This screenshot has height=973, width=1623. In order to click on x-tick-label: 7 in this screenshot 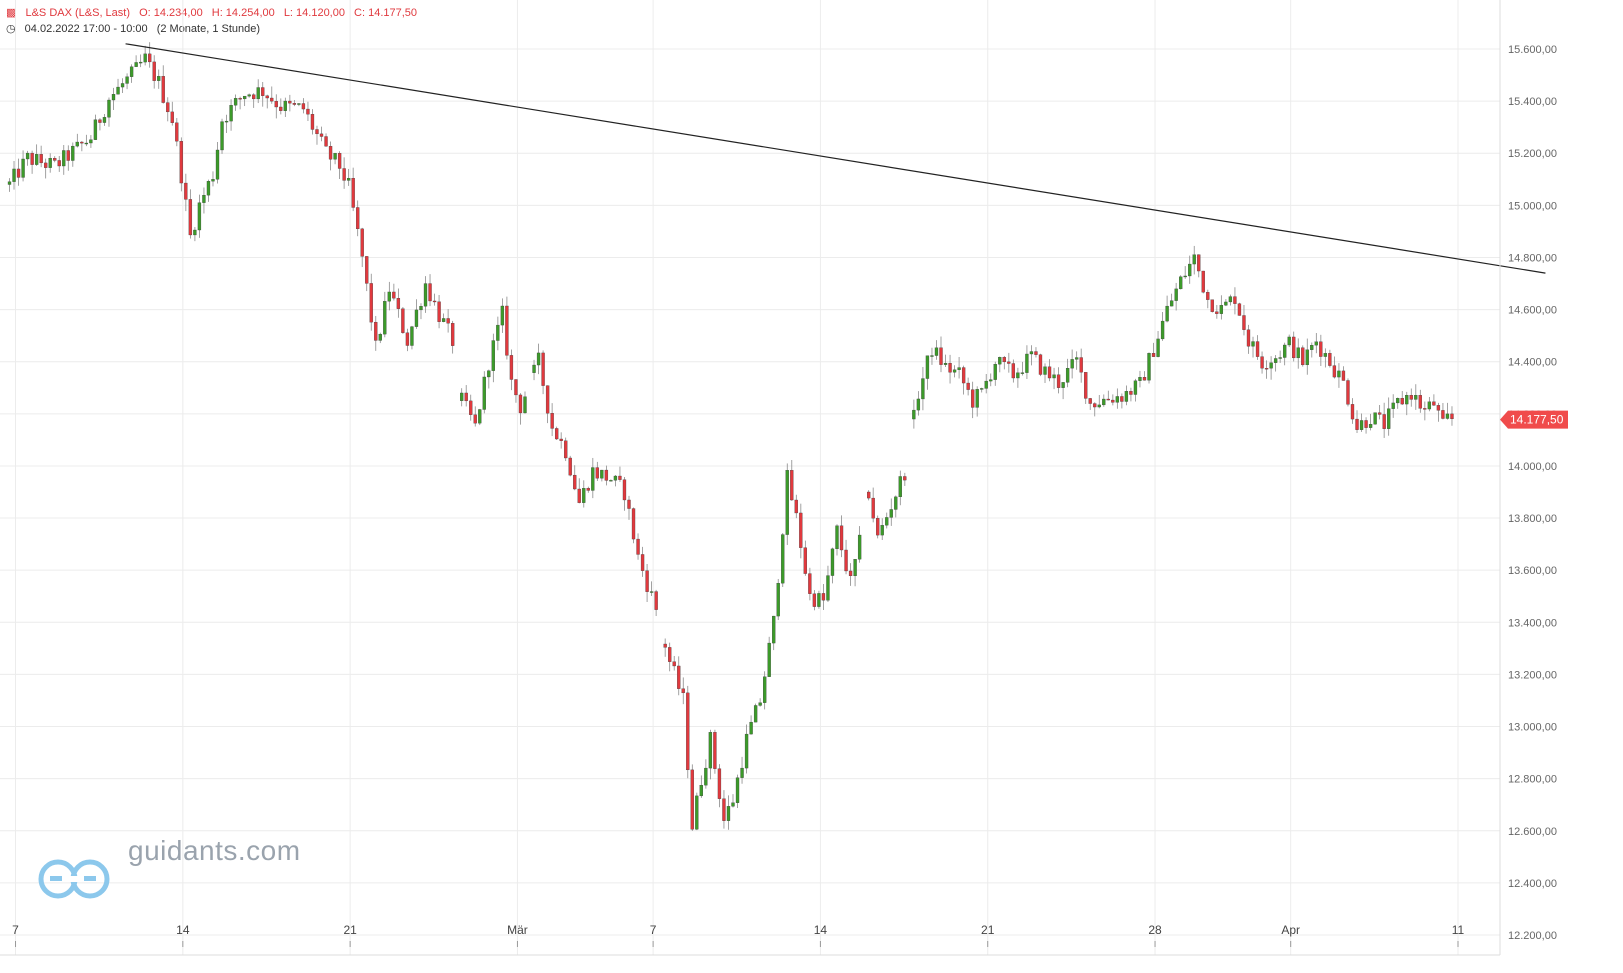, I will do `click(653, 930)`.